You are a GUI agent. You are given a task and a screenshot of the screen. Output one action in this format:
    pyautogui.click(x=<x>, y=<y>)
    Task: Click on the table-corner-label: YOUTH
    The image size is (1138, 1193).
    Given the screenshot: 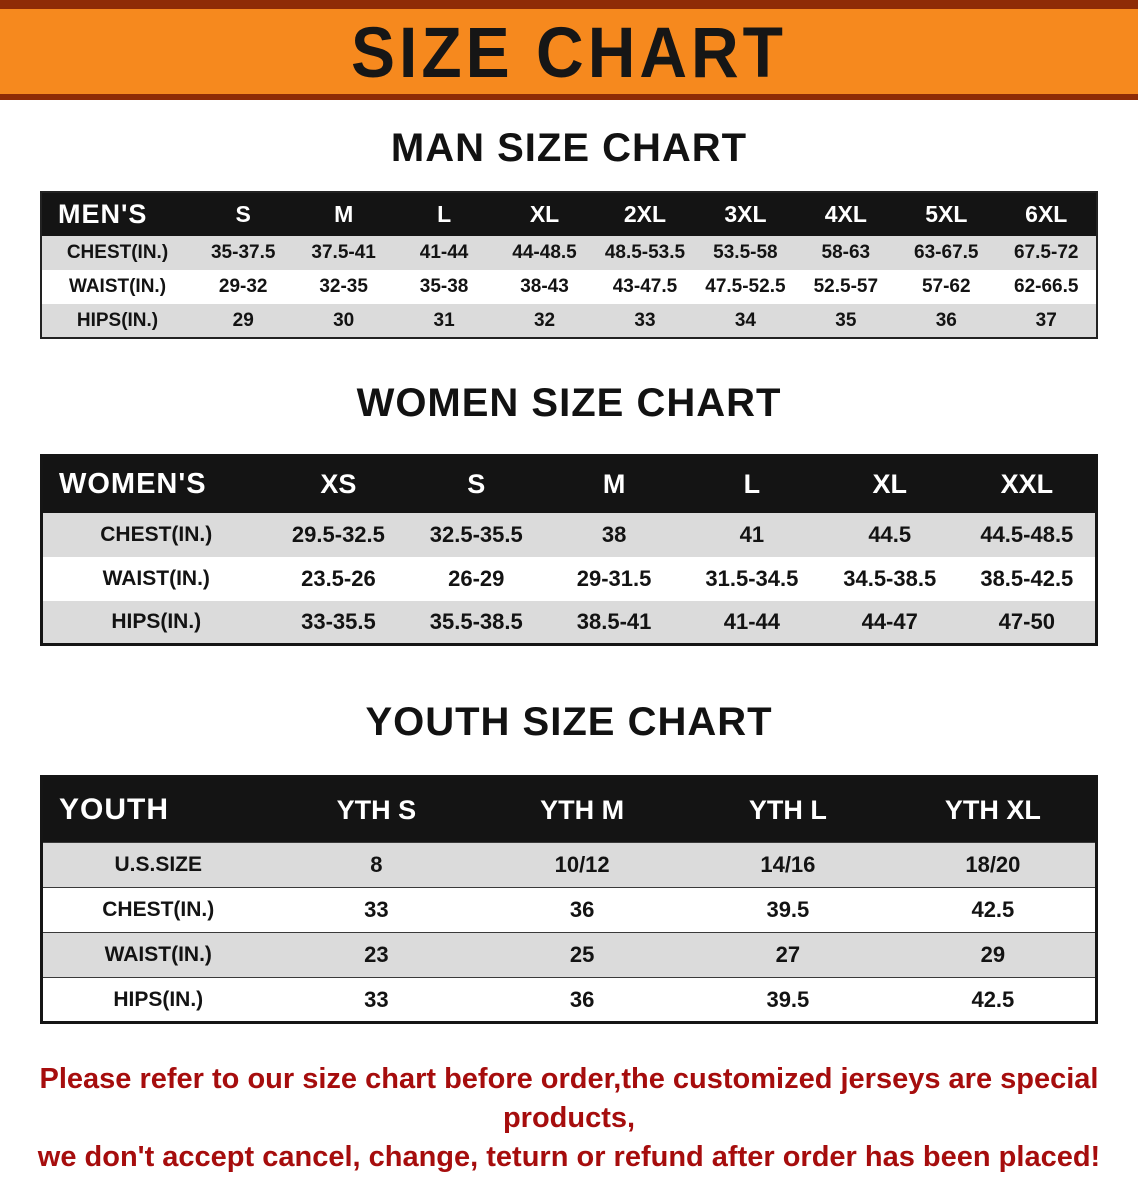 What is the action you would take?
    pyautogui.click(x=157, y=809)
    